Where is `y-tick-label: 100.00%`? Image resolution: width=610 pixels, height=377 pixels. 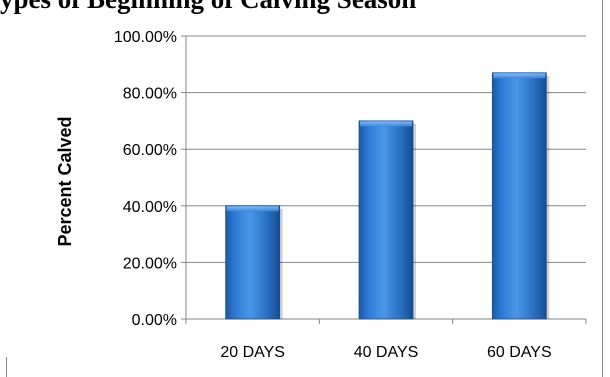 y-tick-label: 100.00% is located at coordinates (145, 37).